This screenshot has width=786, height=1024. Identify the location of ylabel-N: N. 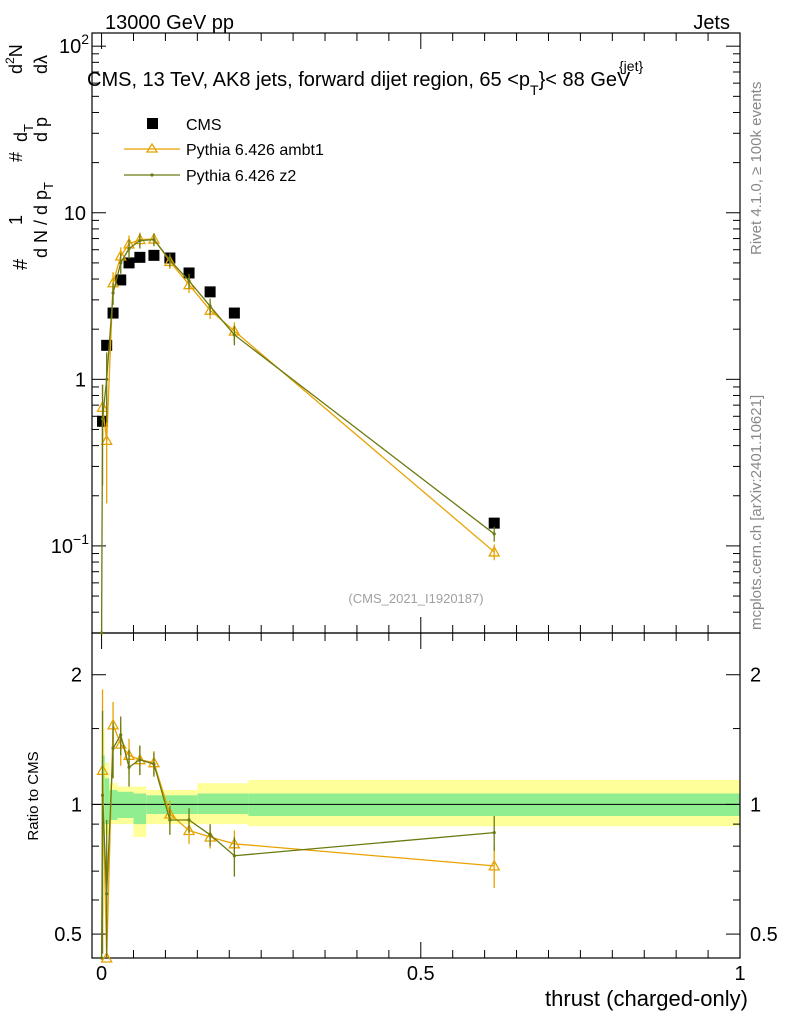
(16, 50).